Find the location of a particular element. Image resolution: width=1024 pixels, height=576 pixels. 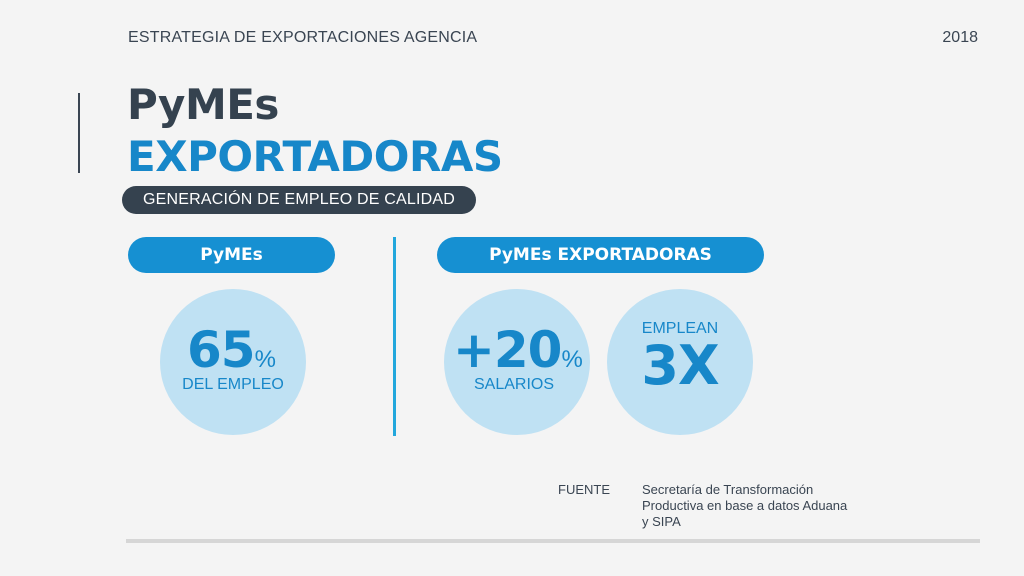

employment-stat-label: DEL EMPLEO is located at coordinates (233, 384).